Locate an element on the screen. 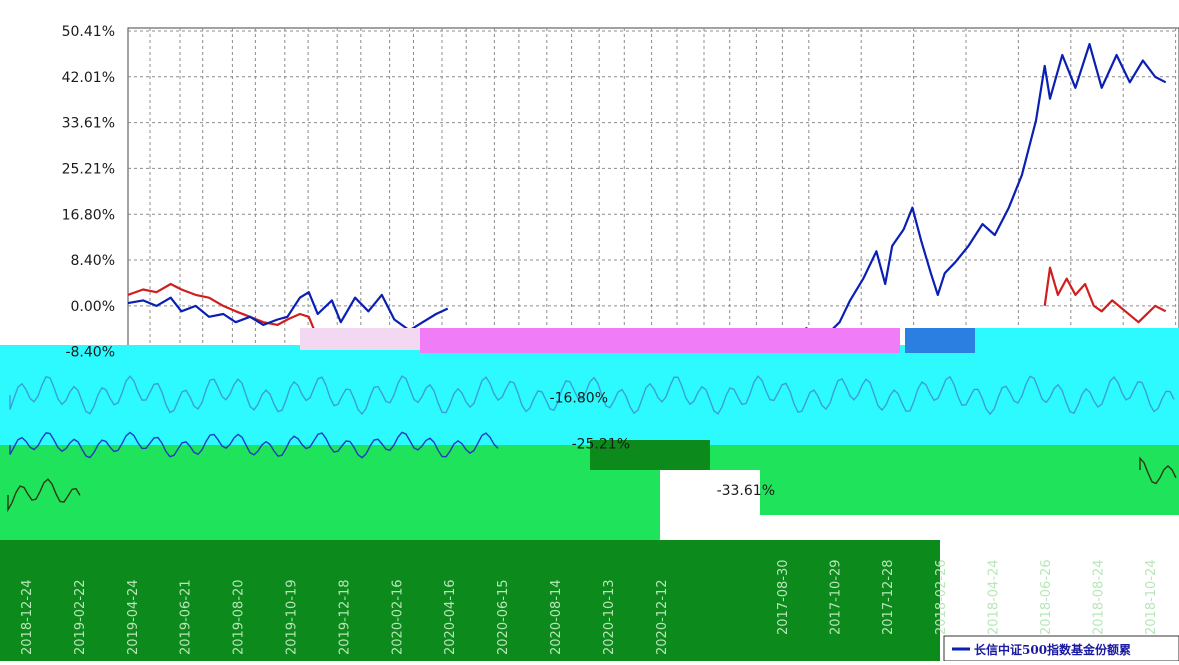 This screenshot has height=665, width=1179. y-tick-label: 16.80% is located at coordinates (88, 215).